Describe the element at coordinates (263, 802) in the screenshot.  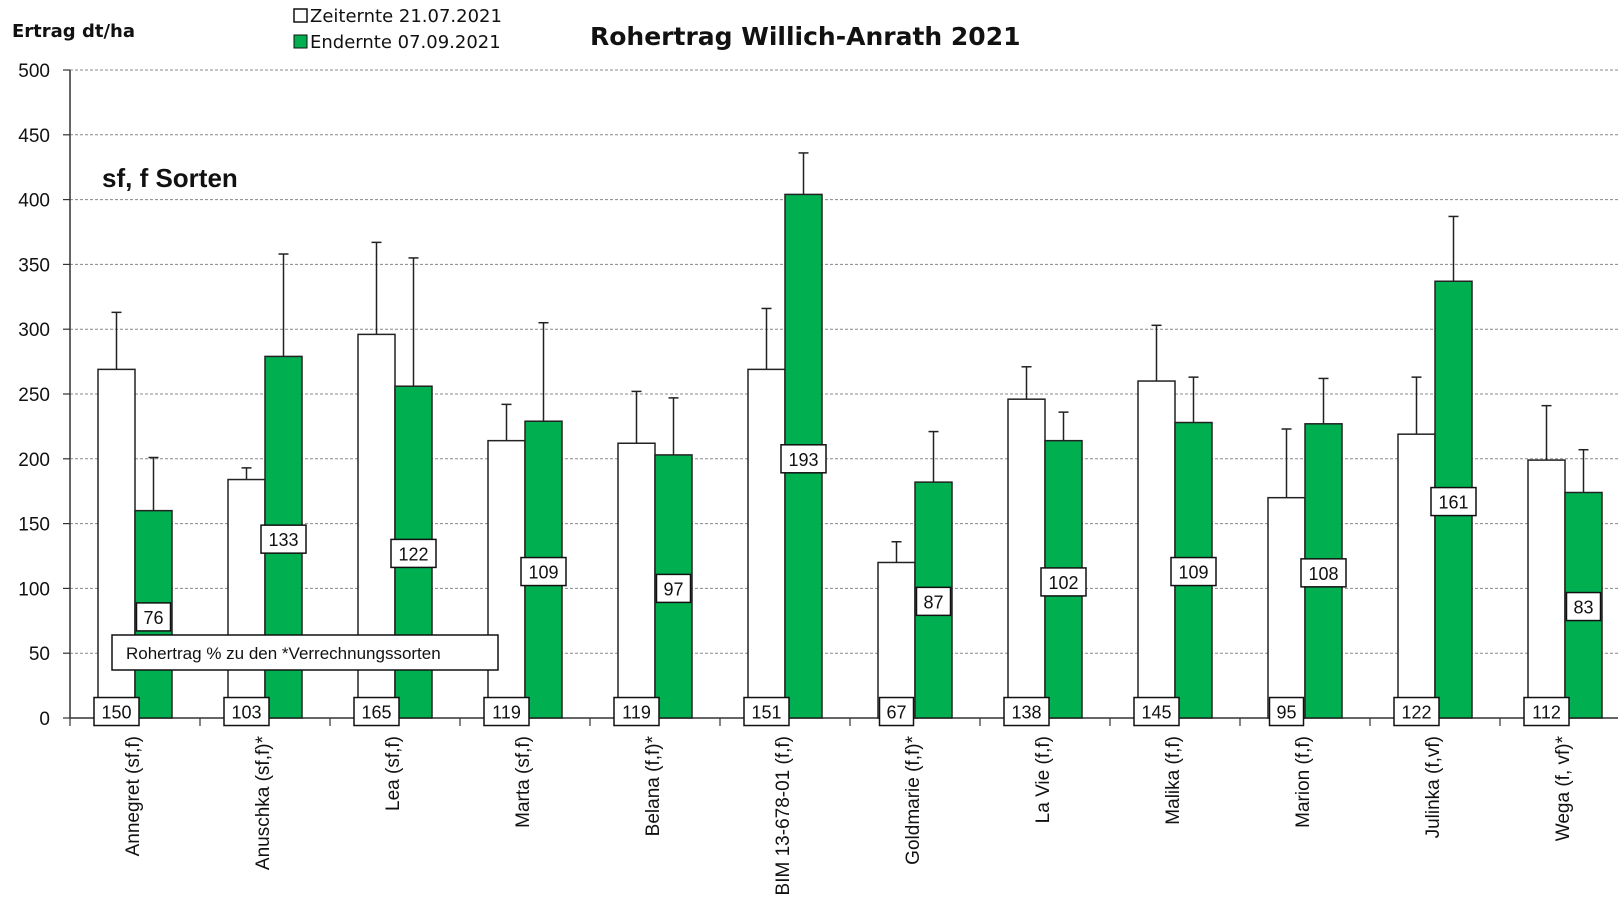
I see `x-tick-label: Anuschka (sf,f)*` at that location.